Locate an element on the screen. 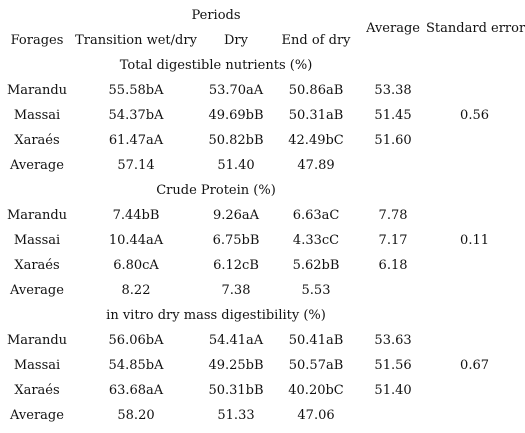  end-of-dry-value: 5.53 is located at coordinates (316, 290).